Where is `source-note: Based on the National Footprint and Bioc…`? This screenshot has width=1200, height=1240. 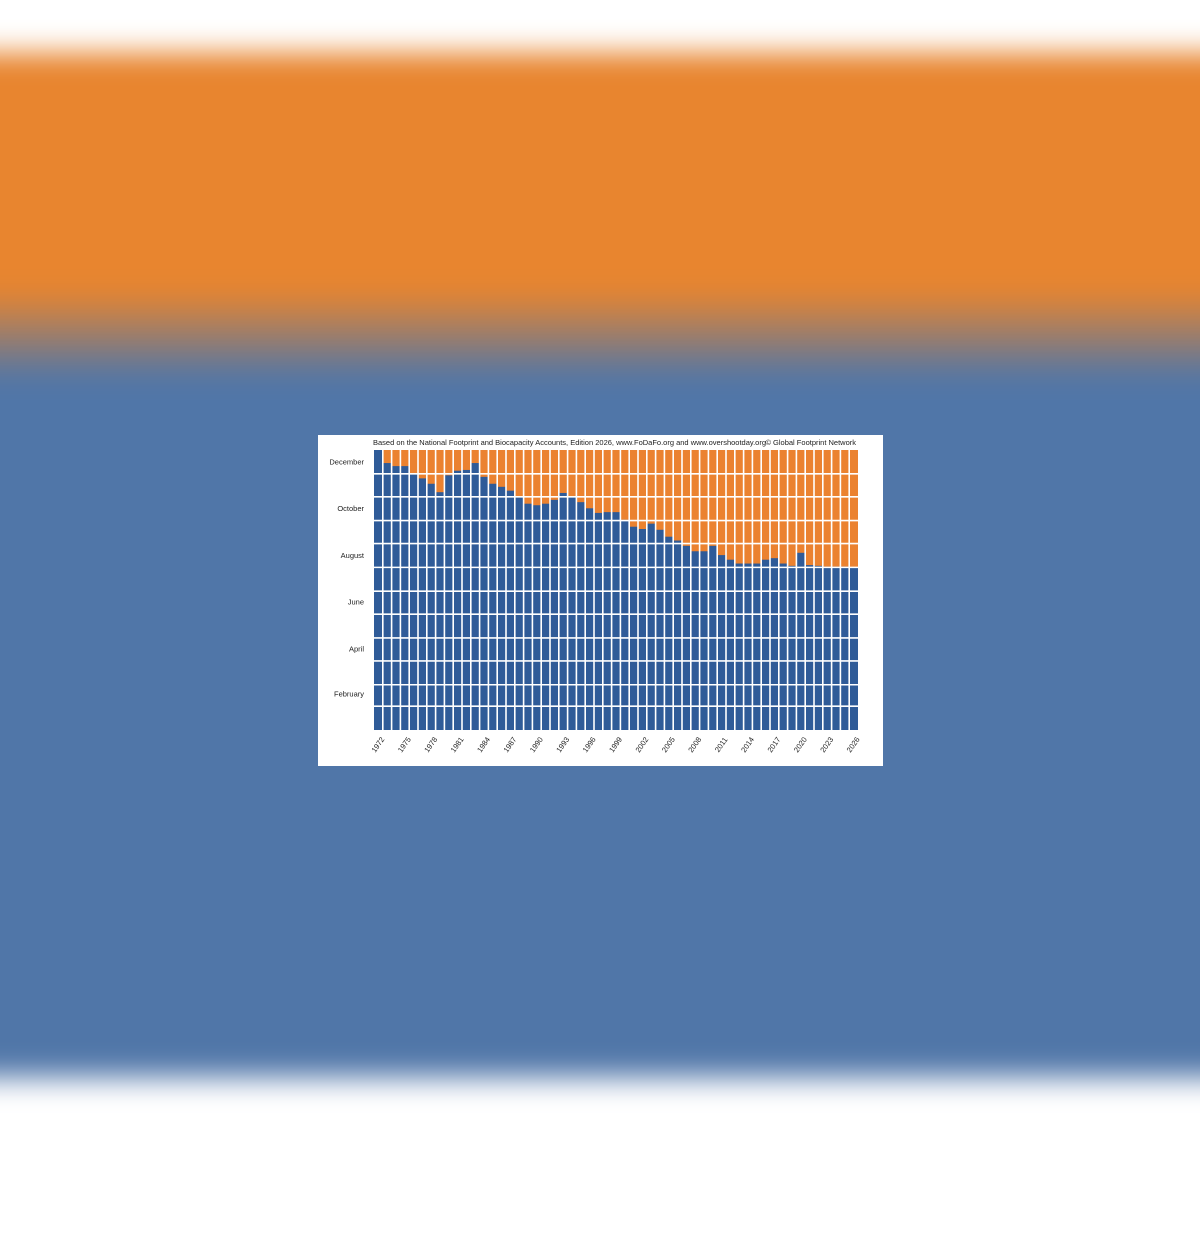
source-note: Based on the National Footprint and Bioc… is located at coordinates (569, 442).